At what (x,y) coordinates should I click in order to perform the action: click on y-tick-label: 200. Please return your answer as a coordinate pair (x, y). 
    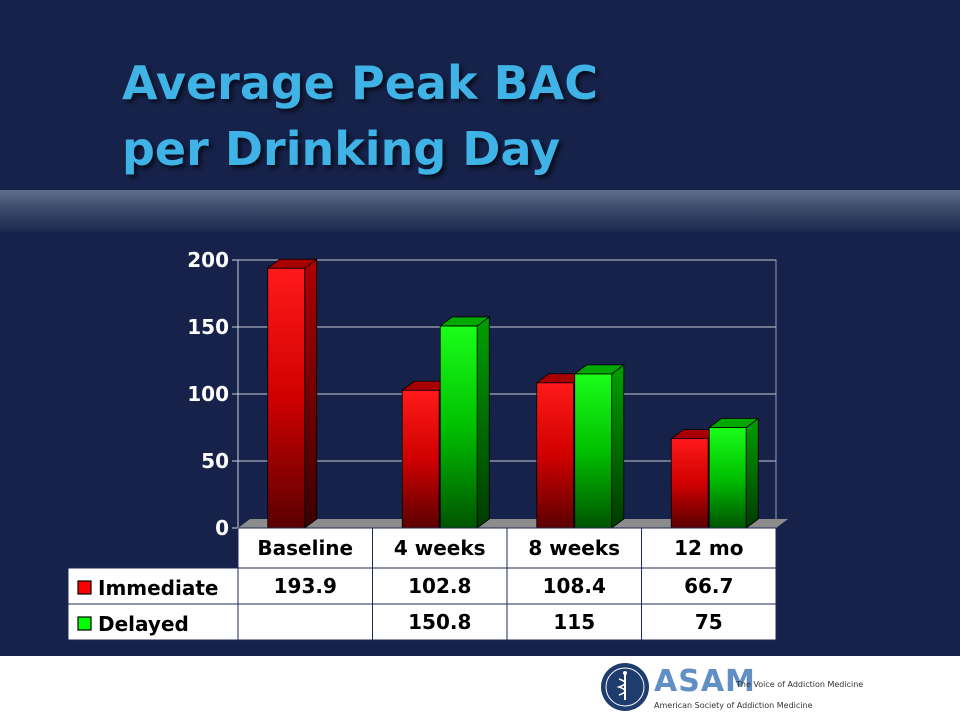
    Looking at the image, I should click on (208, 260).